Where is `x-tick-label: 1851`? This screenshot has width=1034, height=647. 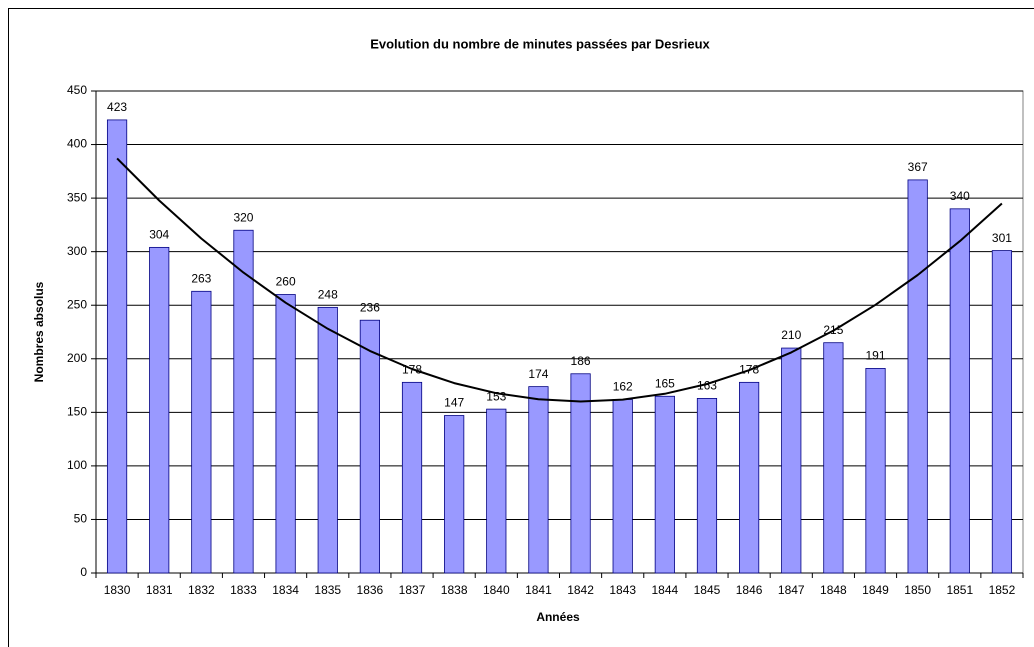
x-tick-label: 1851 is located at coordinates (959, 590).